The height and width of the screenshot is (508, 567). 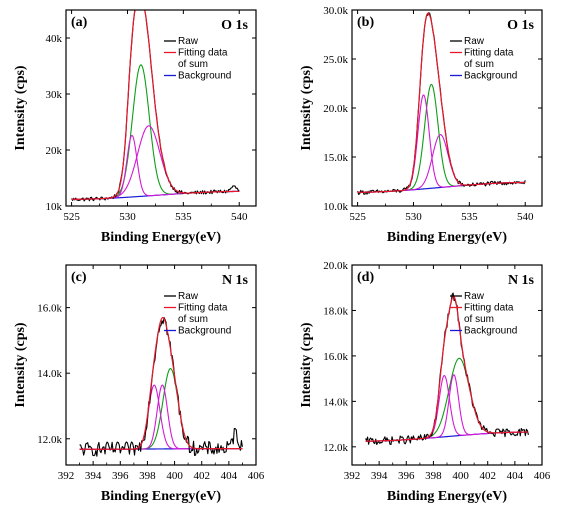 What do you see at coordinates (335, 60) in the screenshot?
I see `y-tick-label: 25.0k` at bounding box center [335, 60].